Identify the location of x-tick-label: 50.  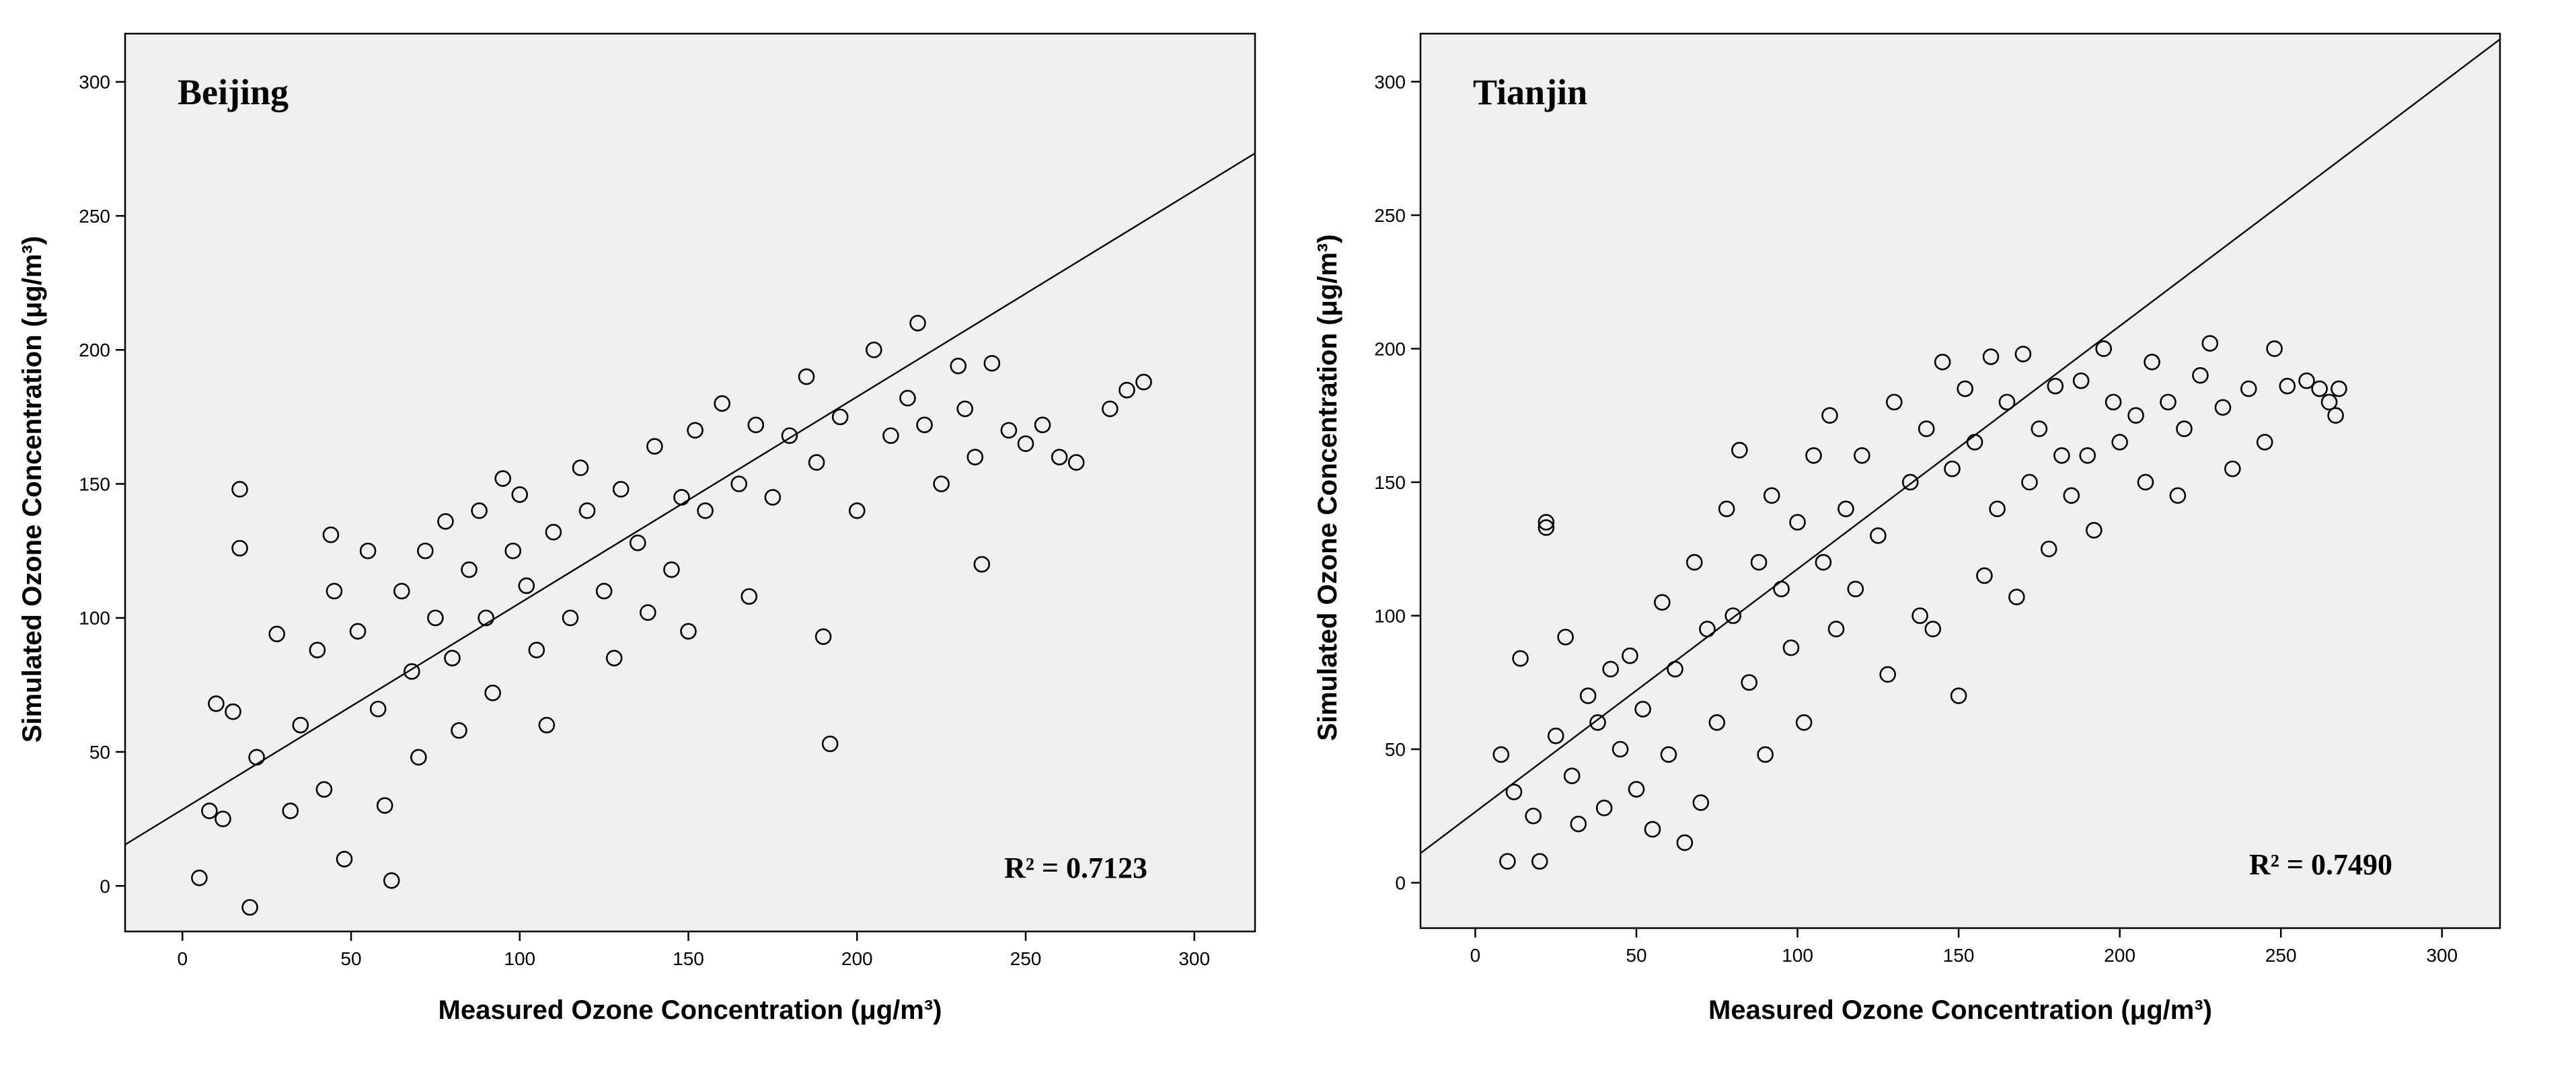
(350, 958).